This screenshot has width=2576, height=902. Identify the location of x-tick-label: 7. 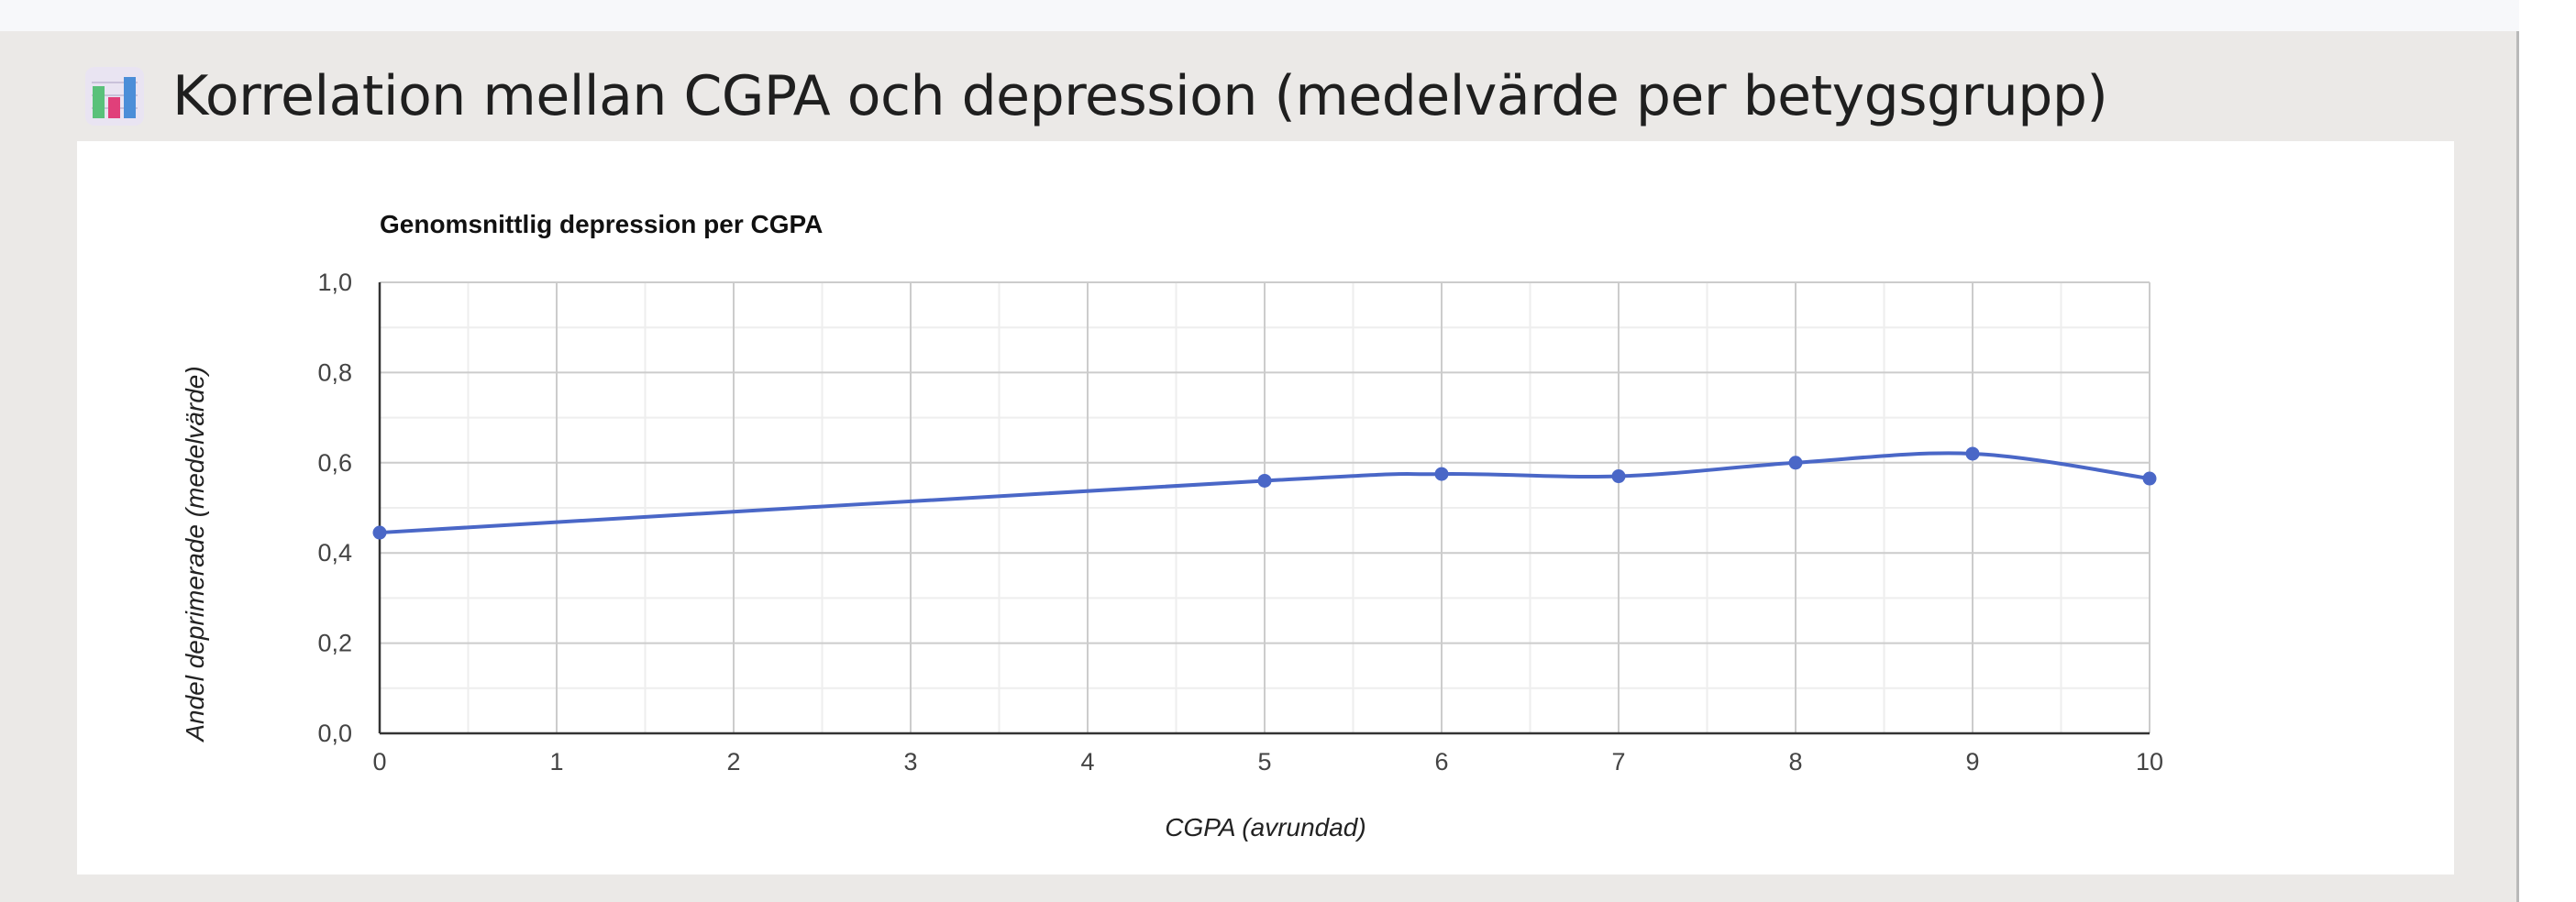
(1618, 762).